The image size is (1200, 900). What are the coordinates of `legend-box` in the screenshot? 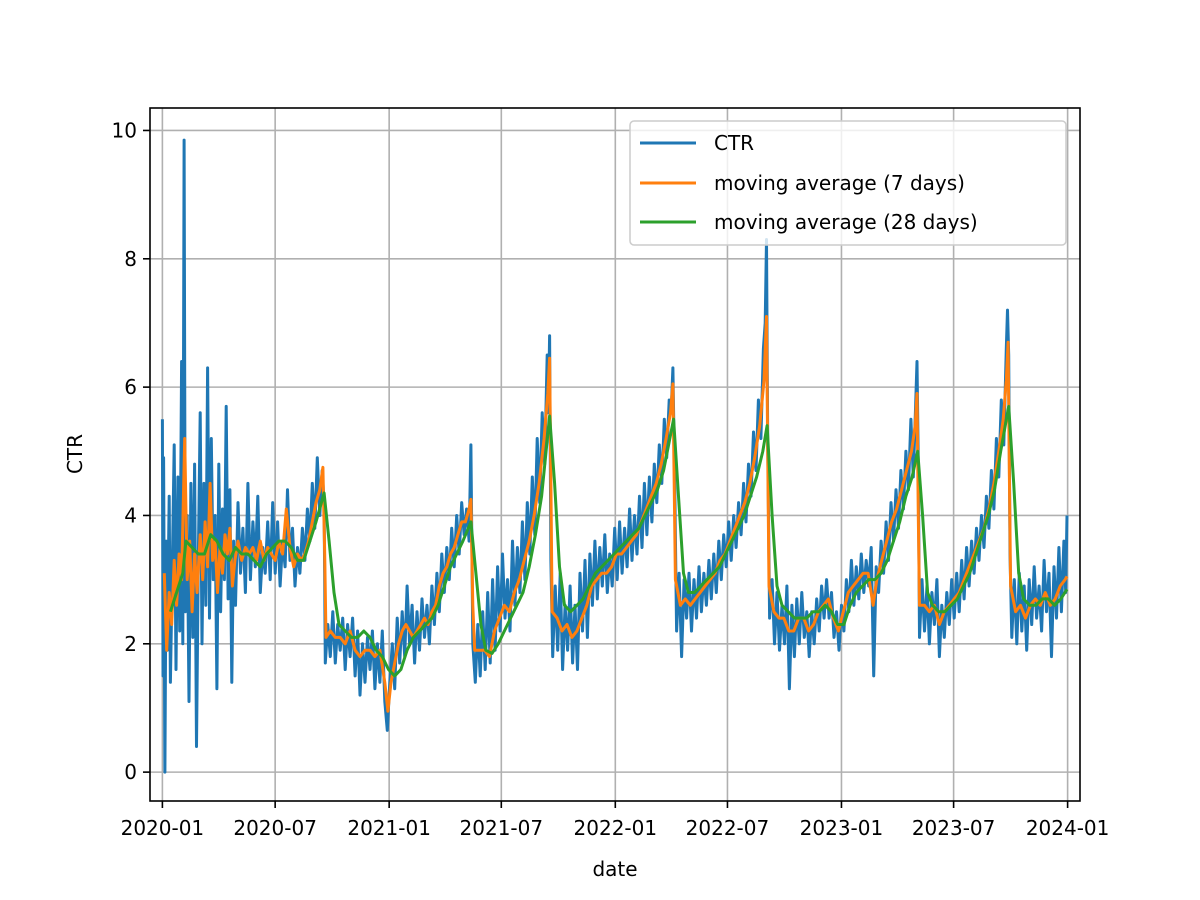 It's located at (848, 183).